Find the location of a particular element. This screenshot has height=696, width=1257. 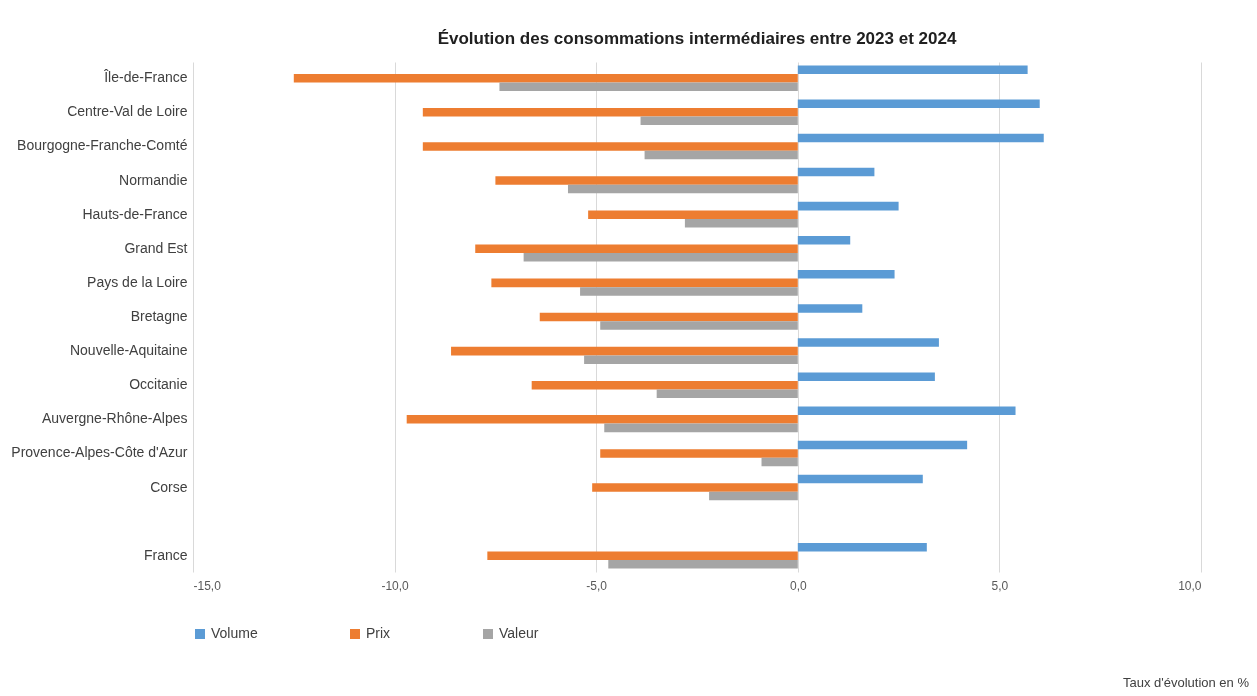

x-tick-label: 0,0 is located at coordinates (798, 585).